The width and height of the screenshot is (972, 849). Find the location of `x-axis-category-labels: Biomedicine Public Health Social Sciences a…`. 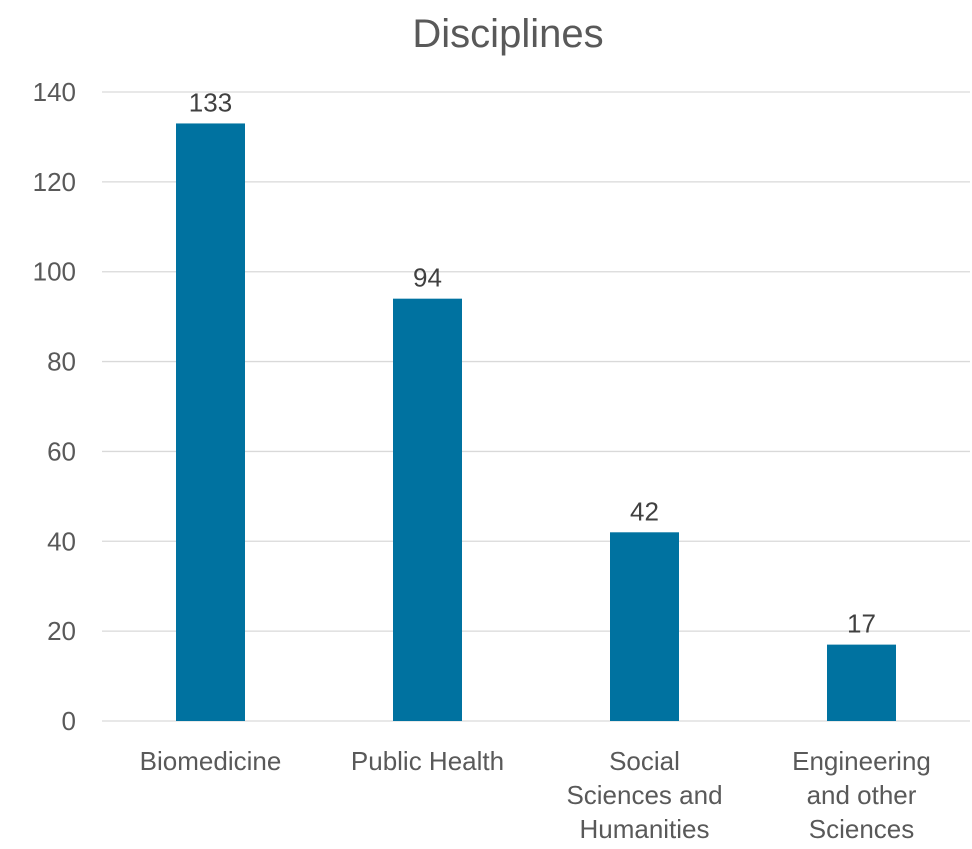

x-axis-category-labels: Biomedicine Public Health Social Sciences a… is located at coordinates (535, 795).